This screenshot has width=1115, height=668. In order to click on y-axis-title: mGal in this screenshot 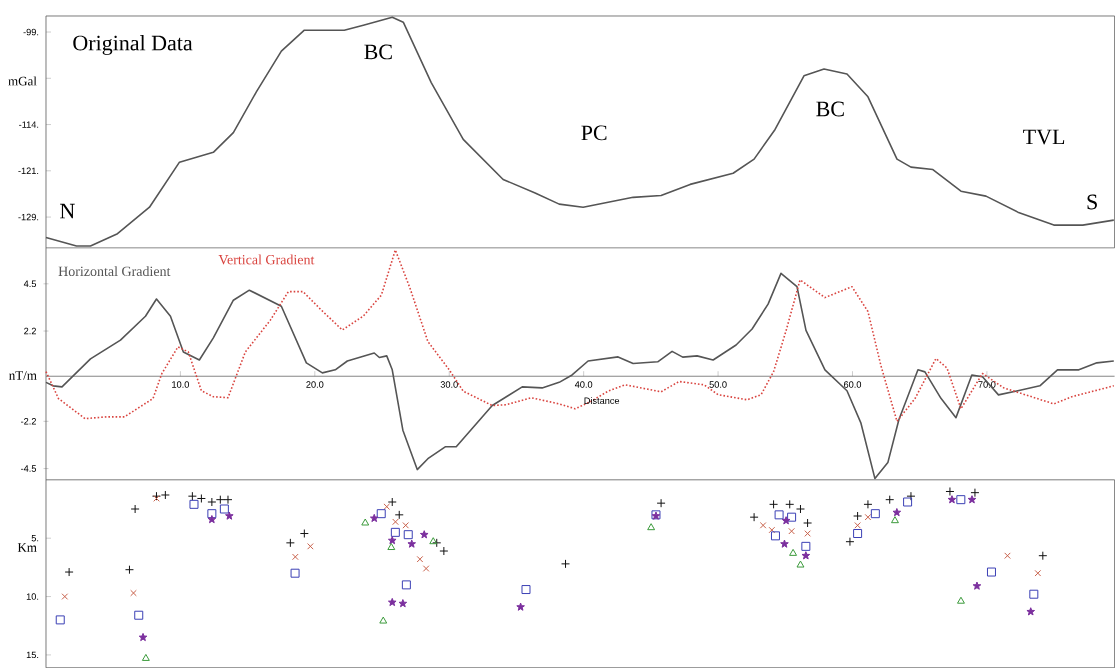, I will do `click(22, 81)`.